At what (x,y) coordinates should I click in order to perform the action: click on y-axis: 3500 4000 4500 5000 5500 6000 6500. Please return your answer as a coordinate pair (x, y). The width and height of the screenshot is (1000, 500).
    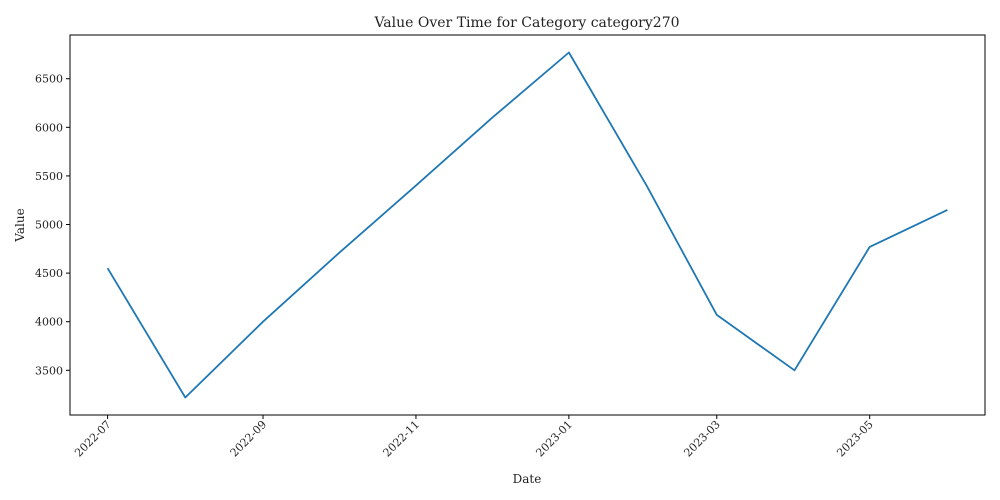
    Looking at the image, I should click on (52, 225).